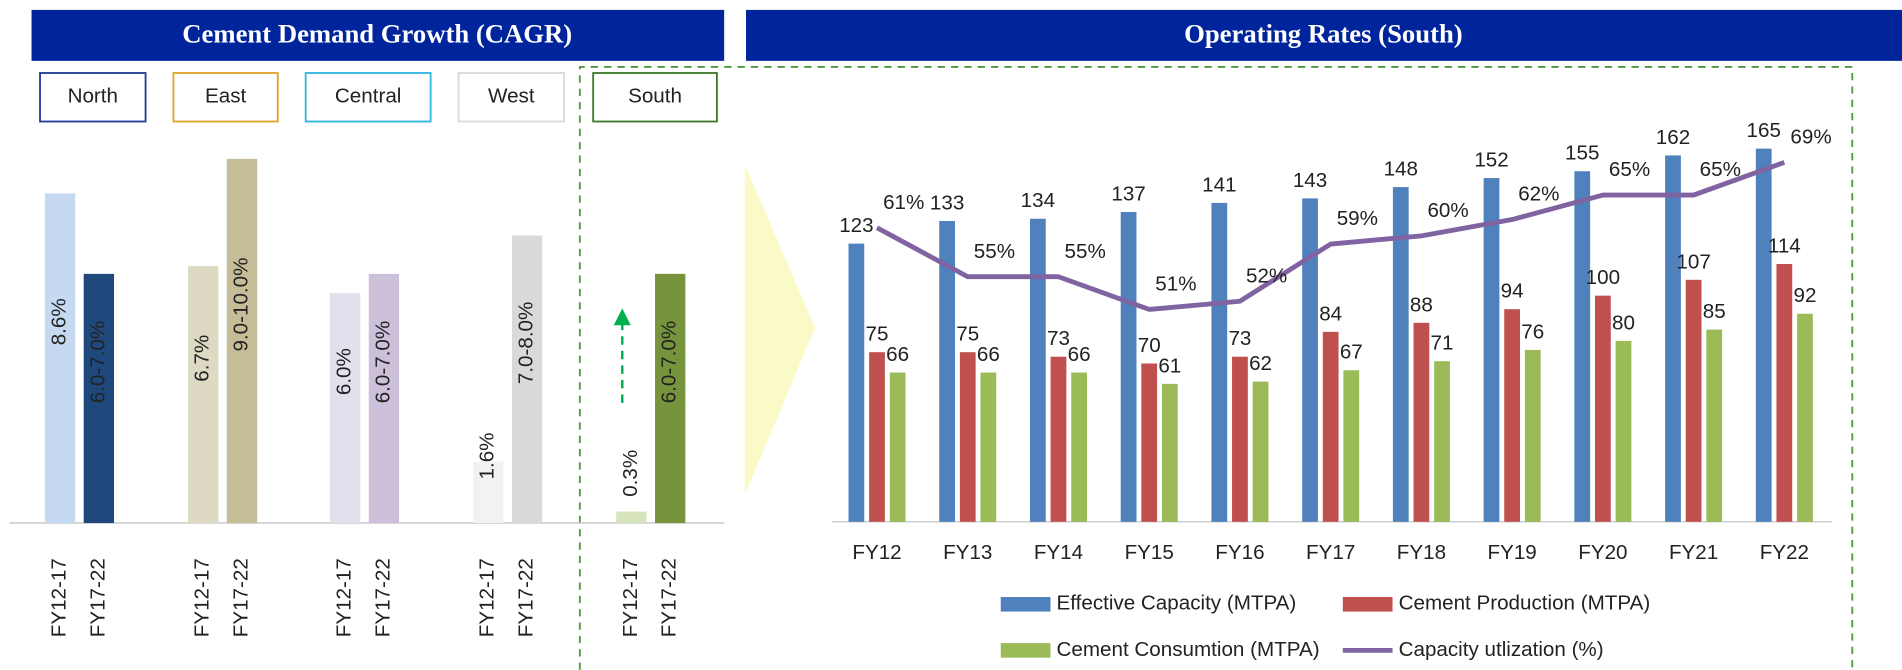 Image resolution: width=1902 pixels, height=670 pixels. What do you see at coordinates (1149, 552) in the screenshot?
I see `x-tick-label: FY15` at bounding box center [1149, 552].